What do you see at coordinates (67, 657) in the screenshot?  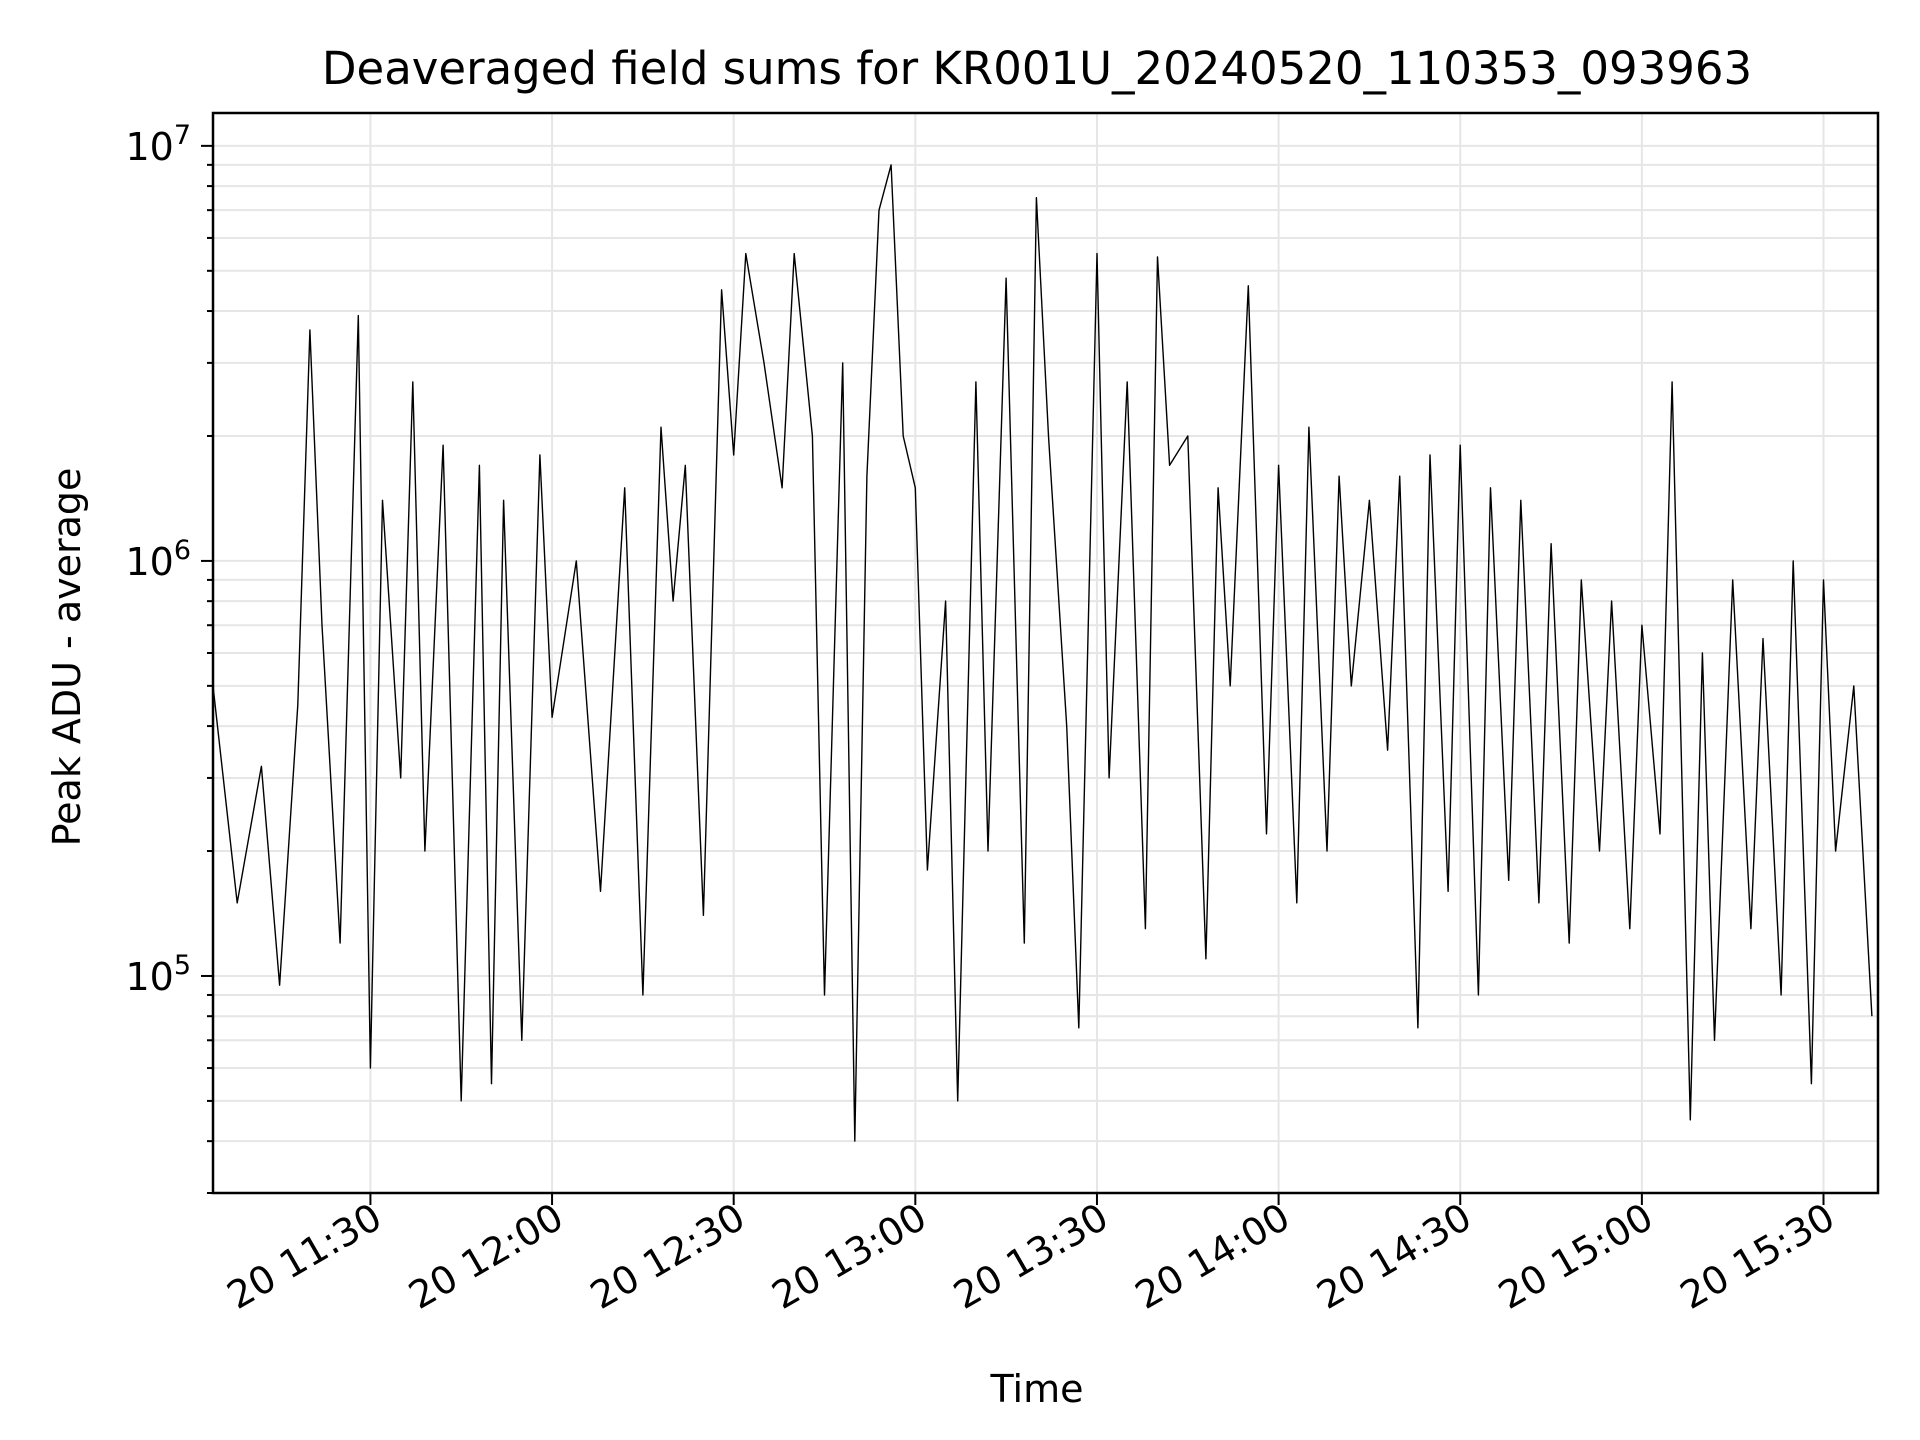 I see `y-axis-label: Peak ADU - average` at bounding box center [67, 657].